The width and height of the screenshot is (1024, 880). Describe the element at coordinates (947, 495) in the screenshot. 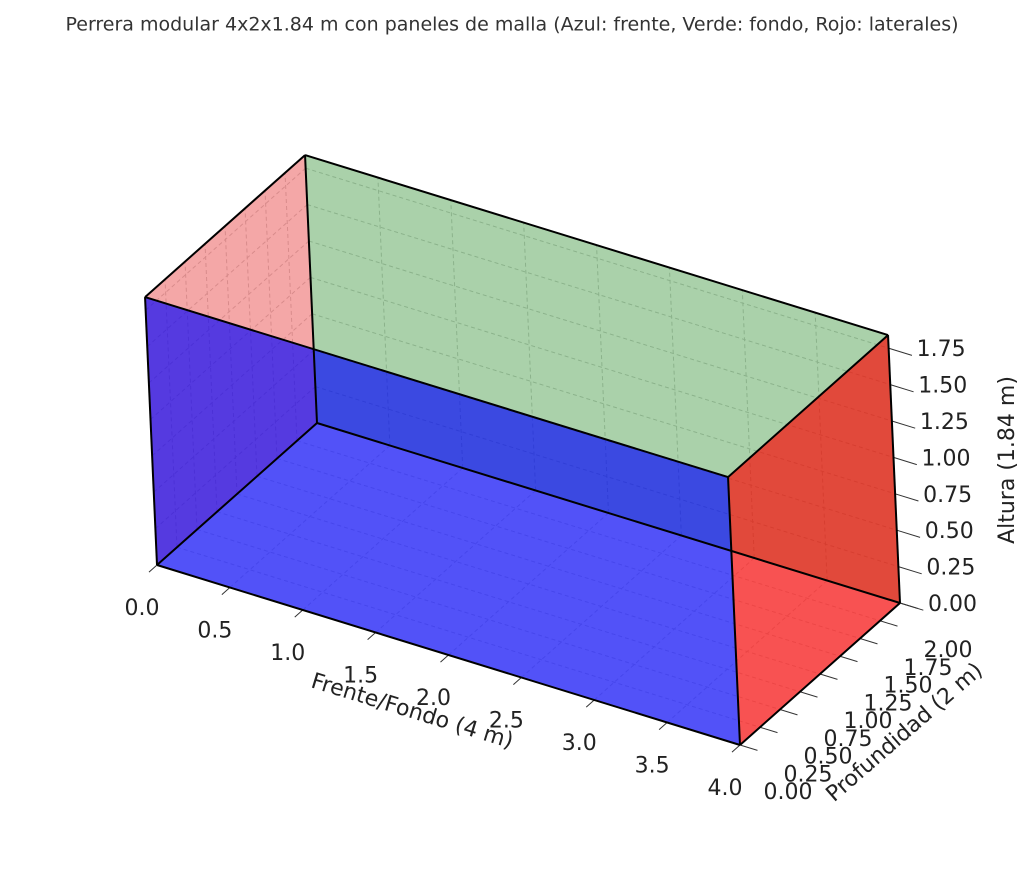

I see `z-tick-label: 0.75` at that location.